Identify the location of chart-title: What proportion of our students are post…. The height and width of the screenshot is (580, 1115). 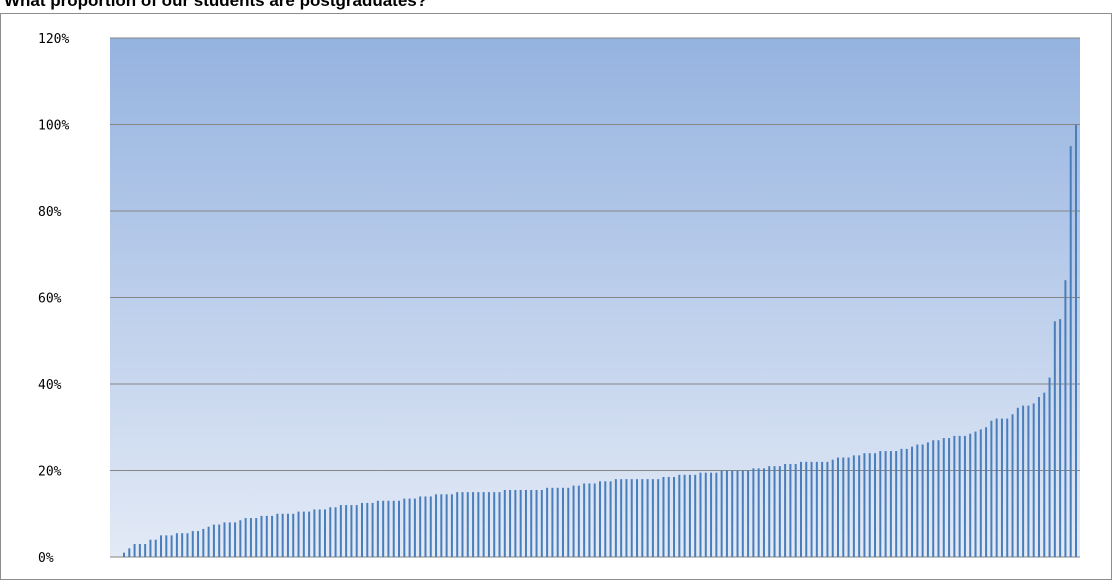
(216, 5).